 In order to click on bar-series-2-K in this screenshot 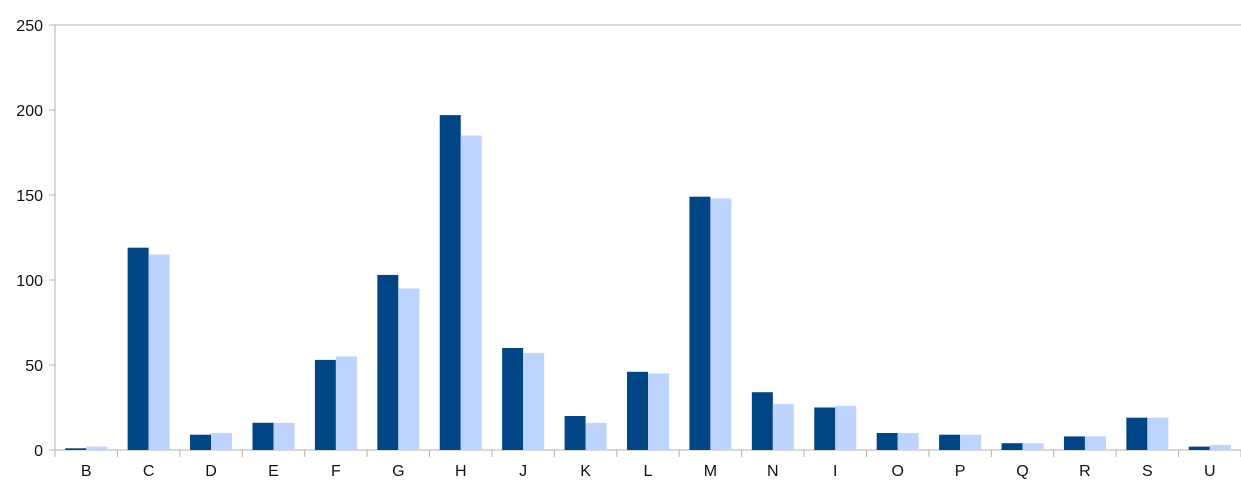, I will do `click(596, 436)`.